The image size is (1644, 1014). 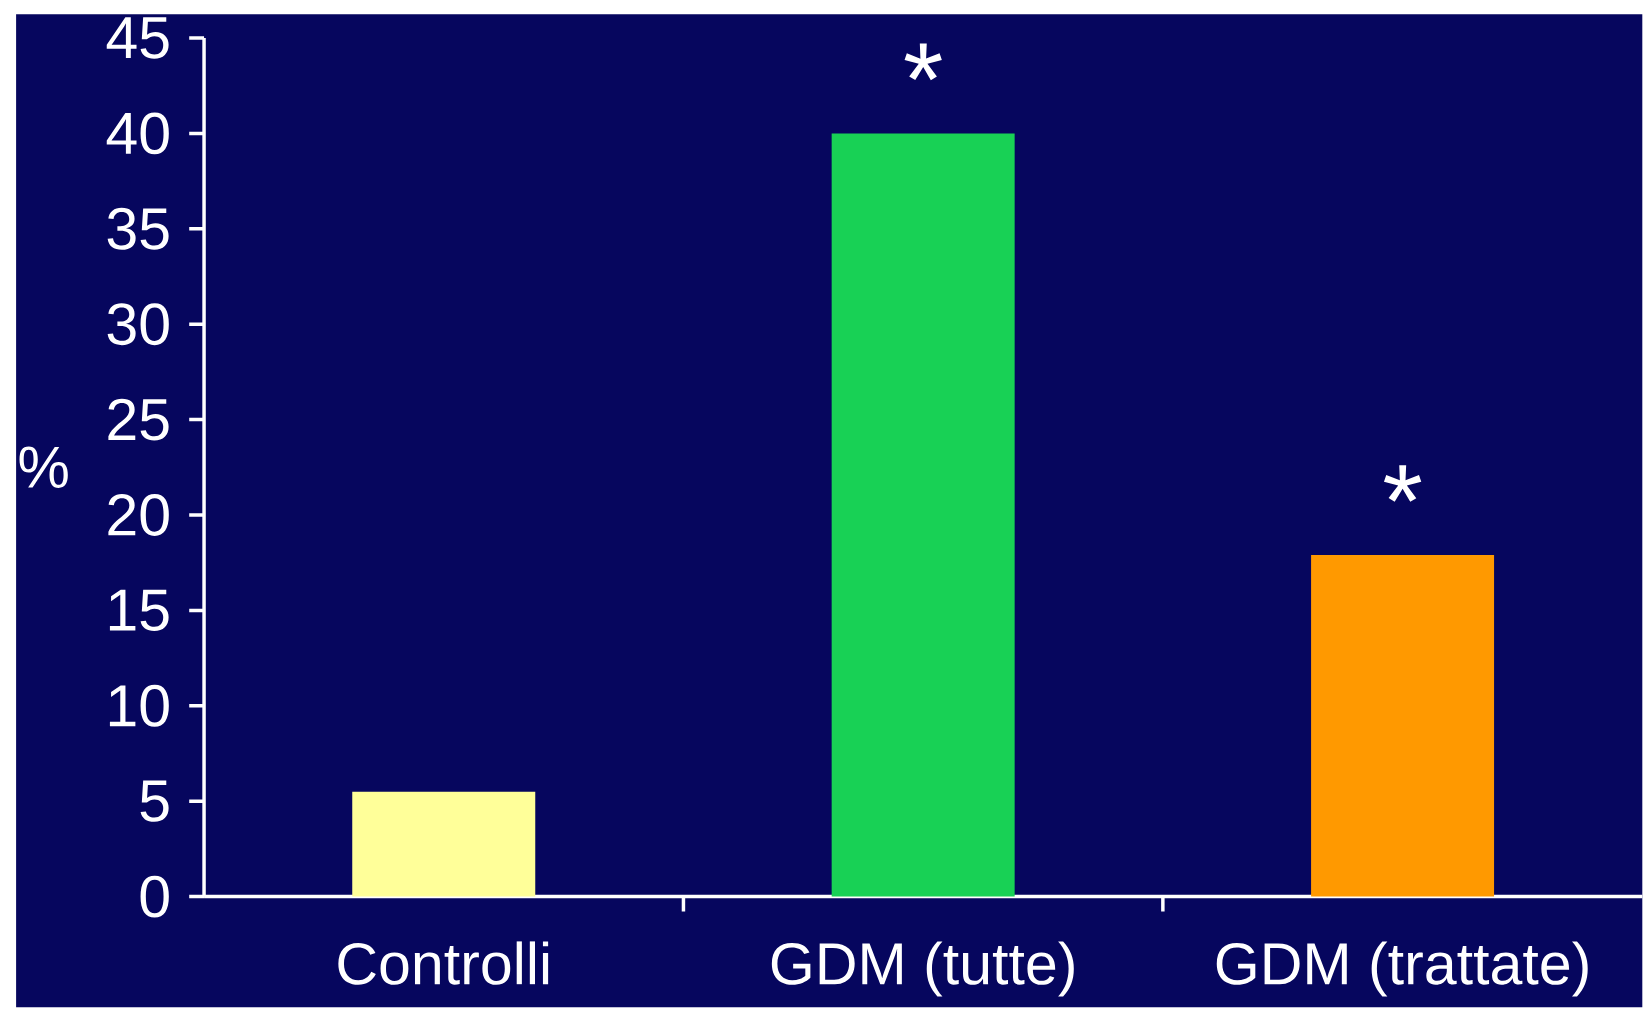 What do you see at coordinates (443, 963) in the screenshot?
I see `x-tick-label: Controlli` at bounding box center [443, 963].